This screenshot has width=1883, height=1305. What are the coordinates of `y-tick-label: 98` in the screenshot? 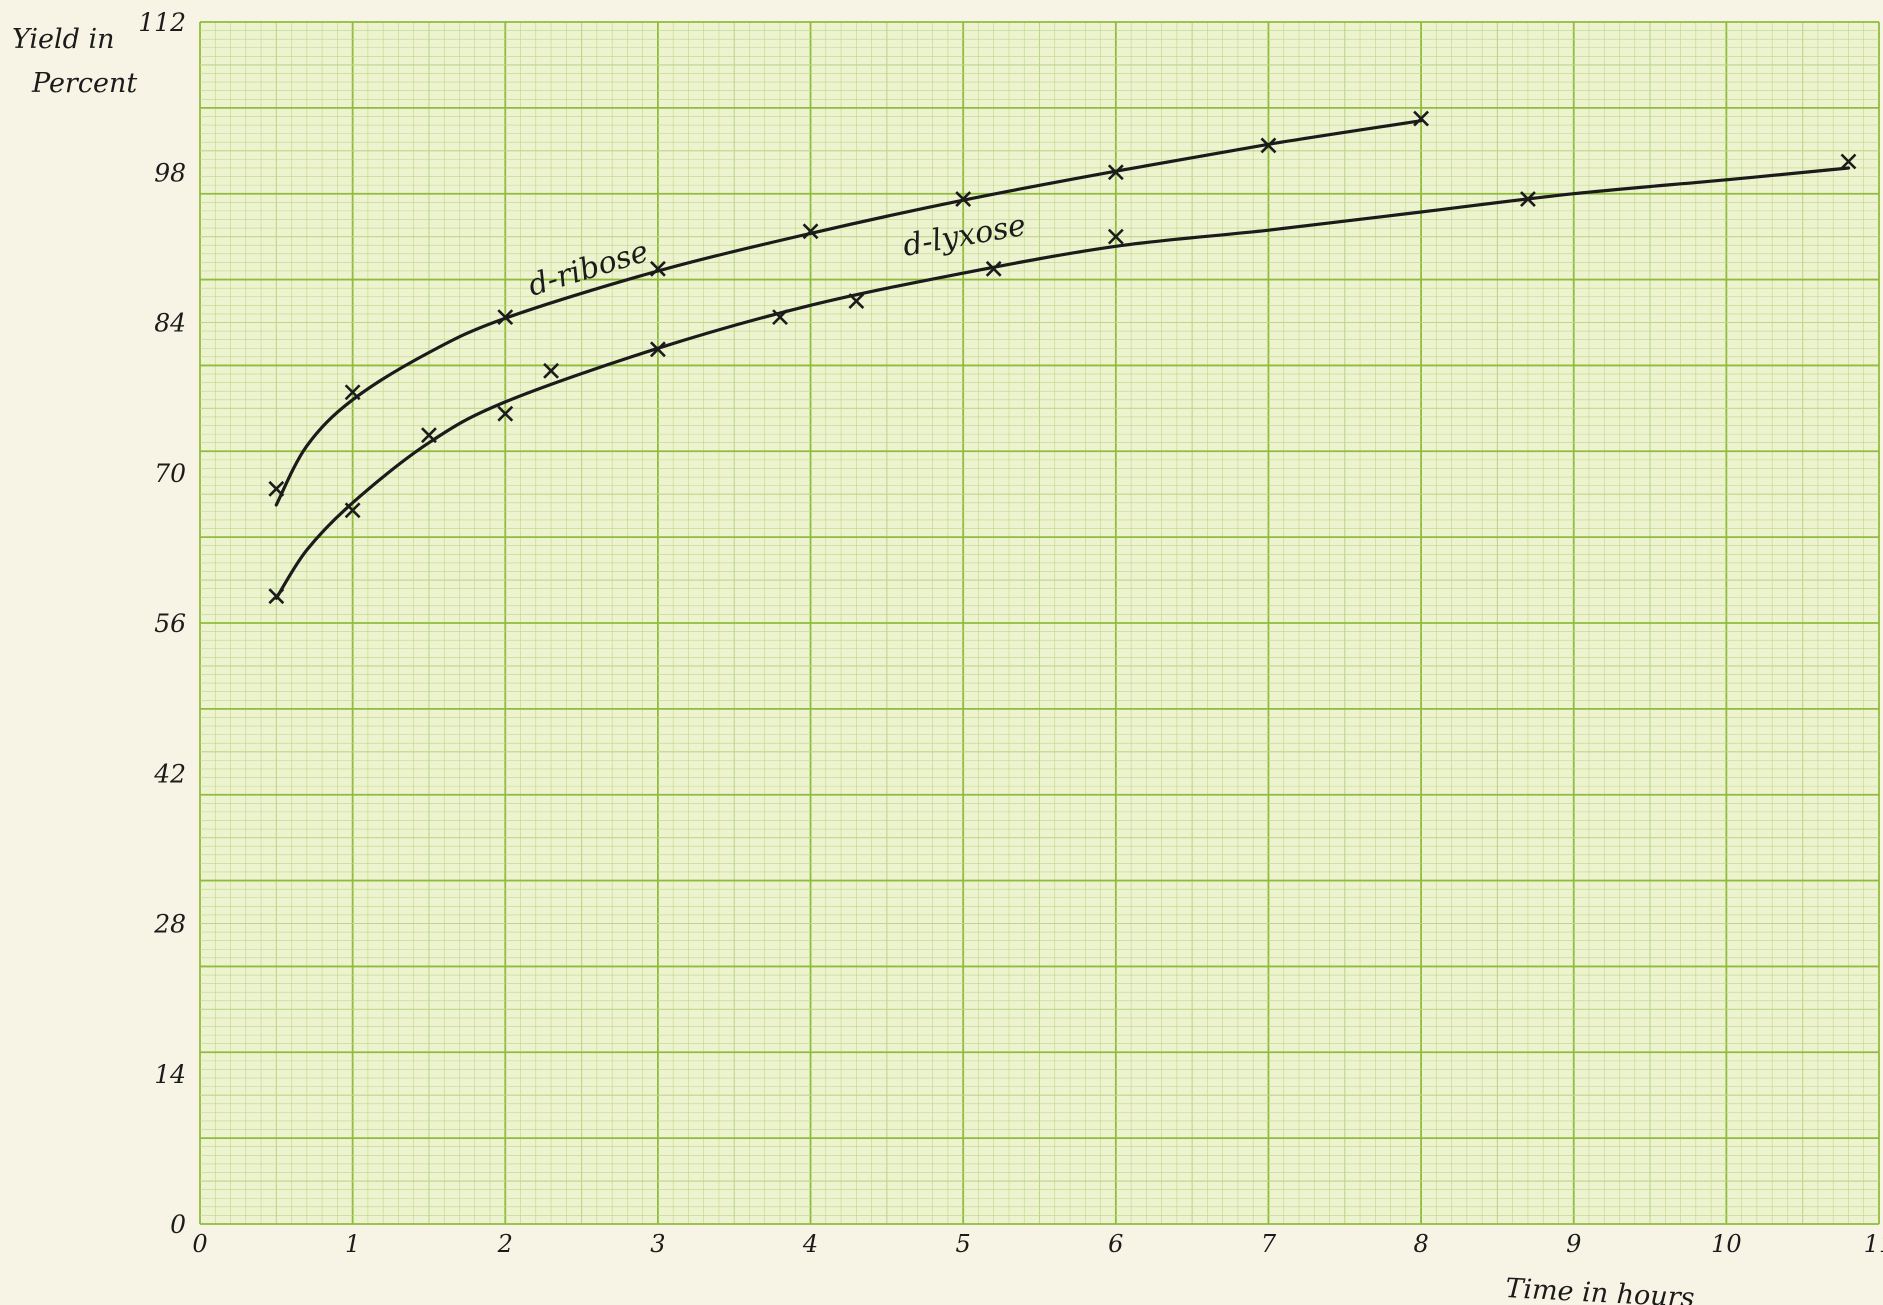 It's located at (170, 172).